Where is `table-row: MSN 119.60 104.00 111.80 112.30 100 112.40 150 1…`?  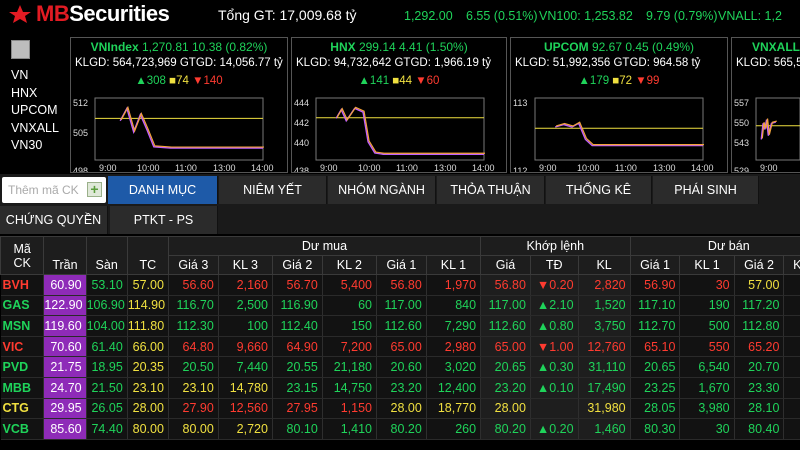 table-row: MSN 119.60 104.00 111.80 112.30 100 112.40 150 1… is located at coordinates (400, 326).